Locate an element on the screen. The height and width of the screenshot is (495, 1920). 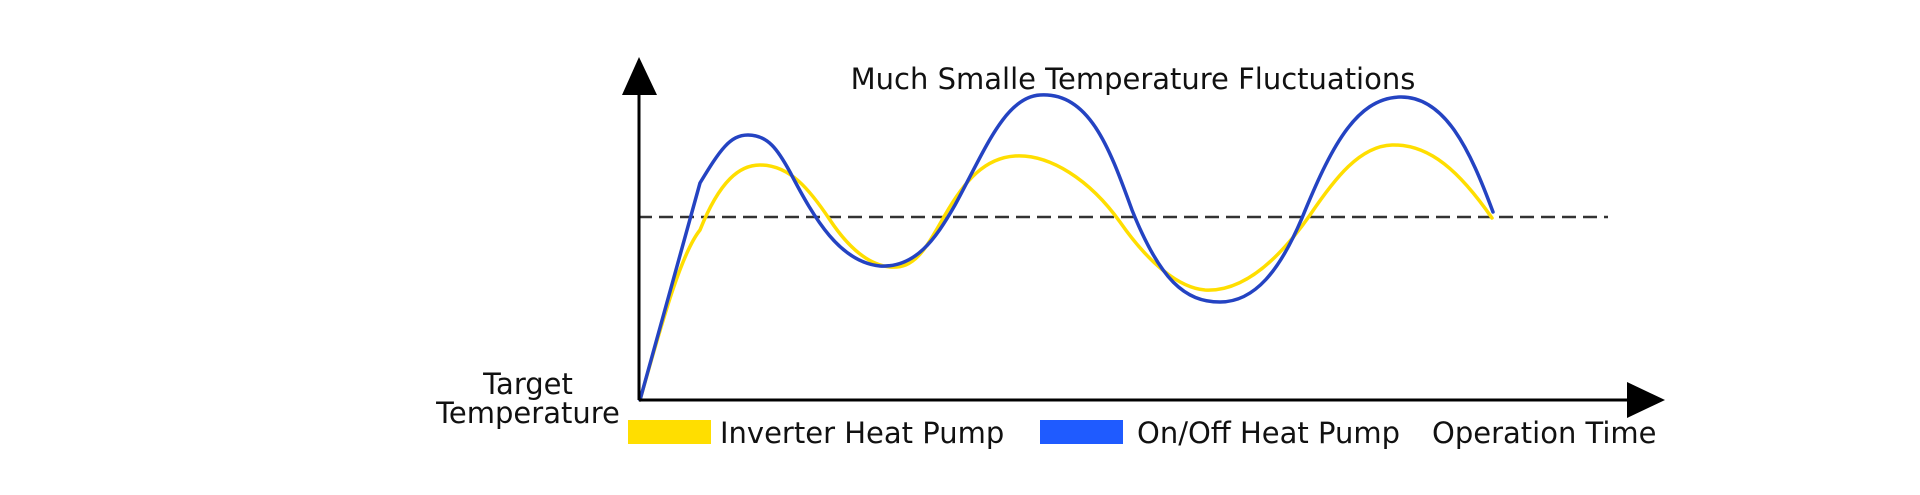
legend-swatch-inverter is located at coordinates (669, 432).